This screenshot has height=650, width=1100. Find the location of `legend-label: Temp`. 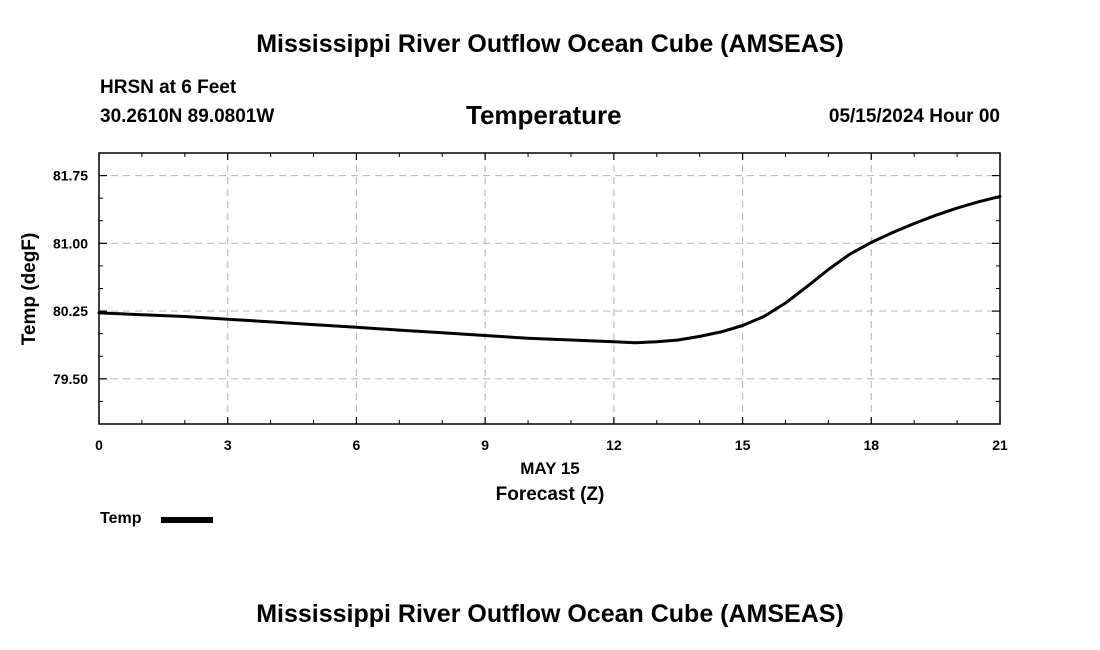

legend-label: Temp is located at coordinates (121, 518).